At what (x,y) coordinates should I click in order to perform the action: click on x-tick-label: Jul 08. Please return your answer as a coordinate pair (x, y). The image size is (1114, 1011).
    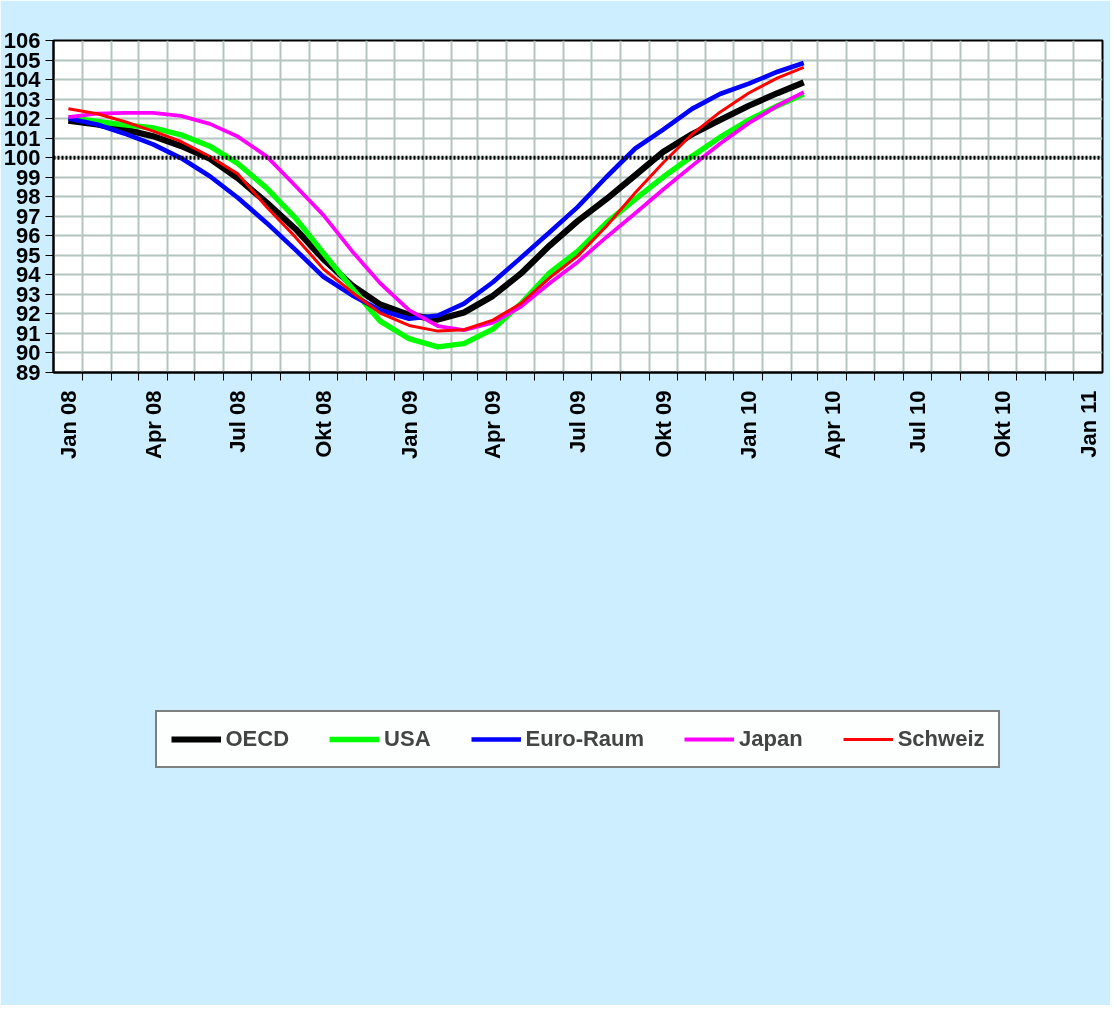
    Looking at the image, I should click on (238, 421).